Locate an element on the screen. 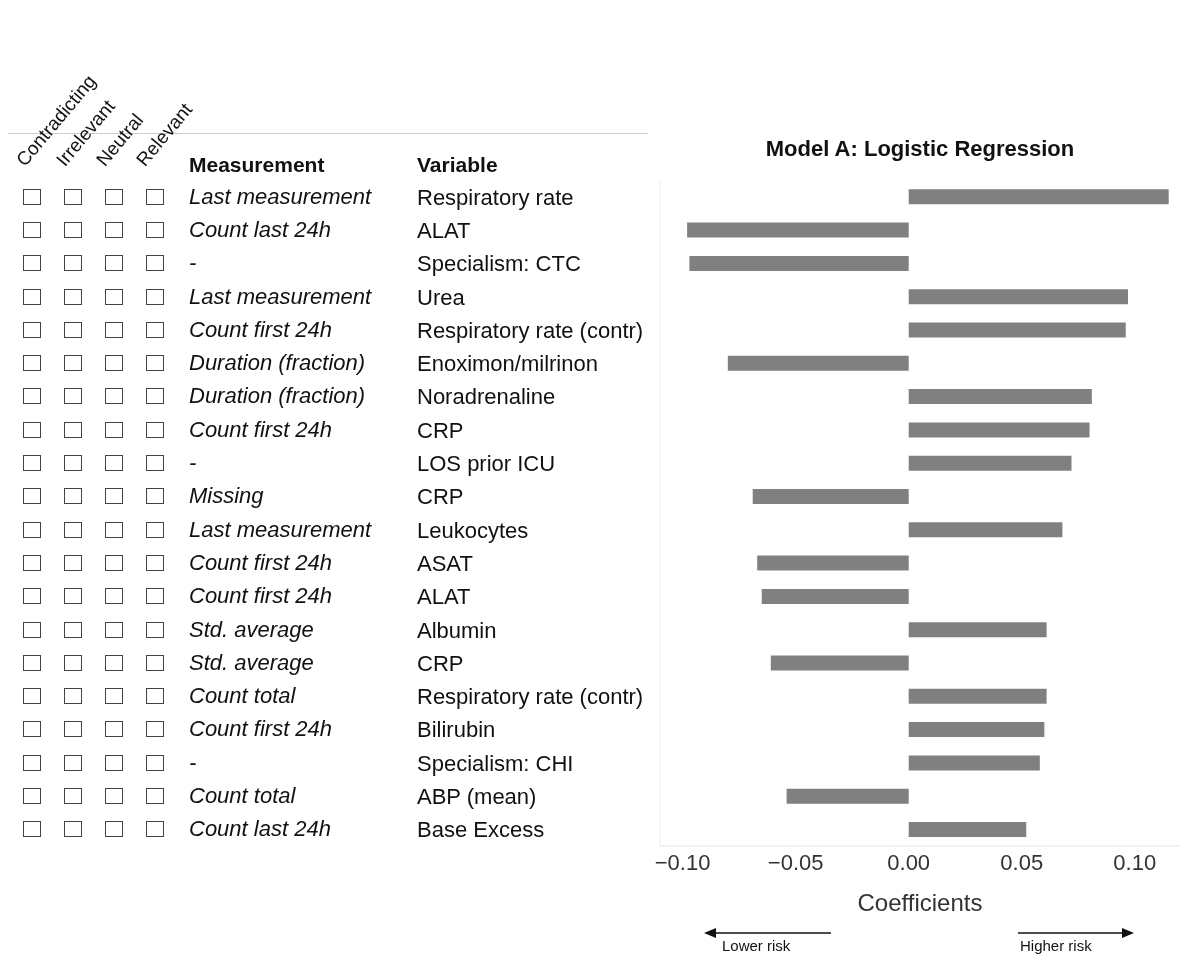 The height and width of the screenshot is (955, 1188). x-tick-label: 0.10 is located at coordinates (1135, 862).